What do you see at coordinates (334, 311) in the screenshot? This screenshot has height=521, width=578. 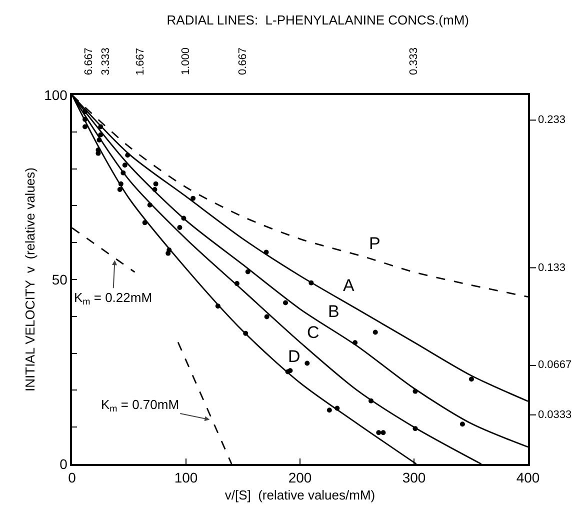 I see `series-label: B` at bounding box center [334, 311].